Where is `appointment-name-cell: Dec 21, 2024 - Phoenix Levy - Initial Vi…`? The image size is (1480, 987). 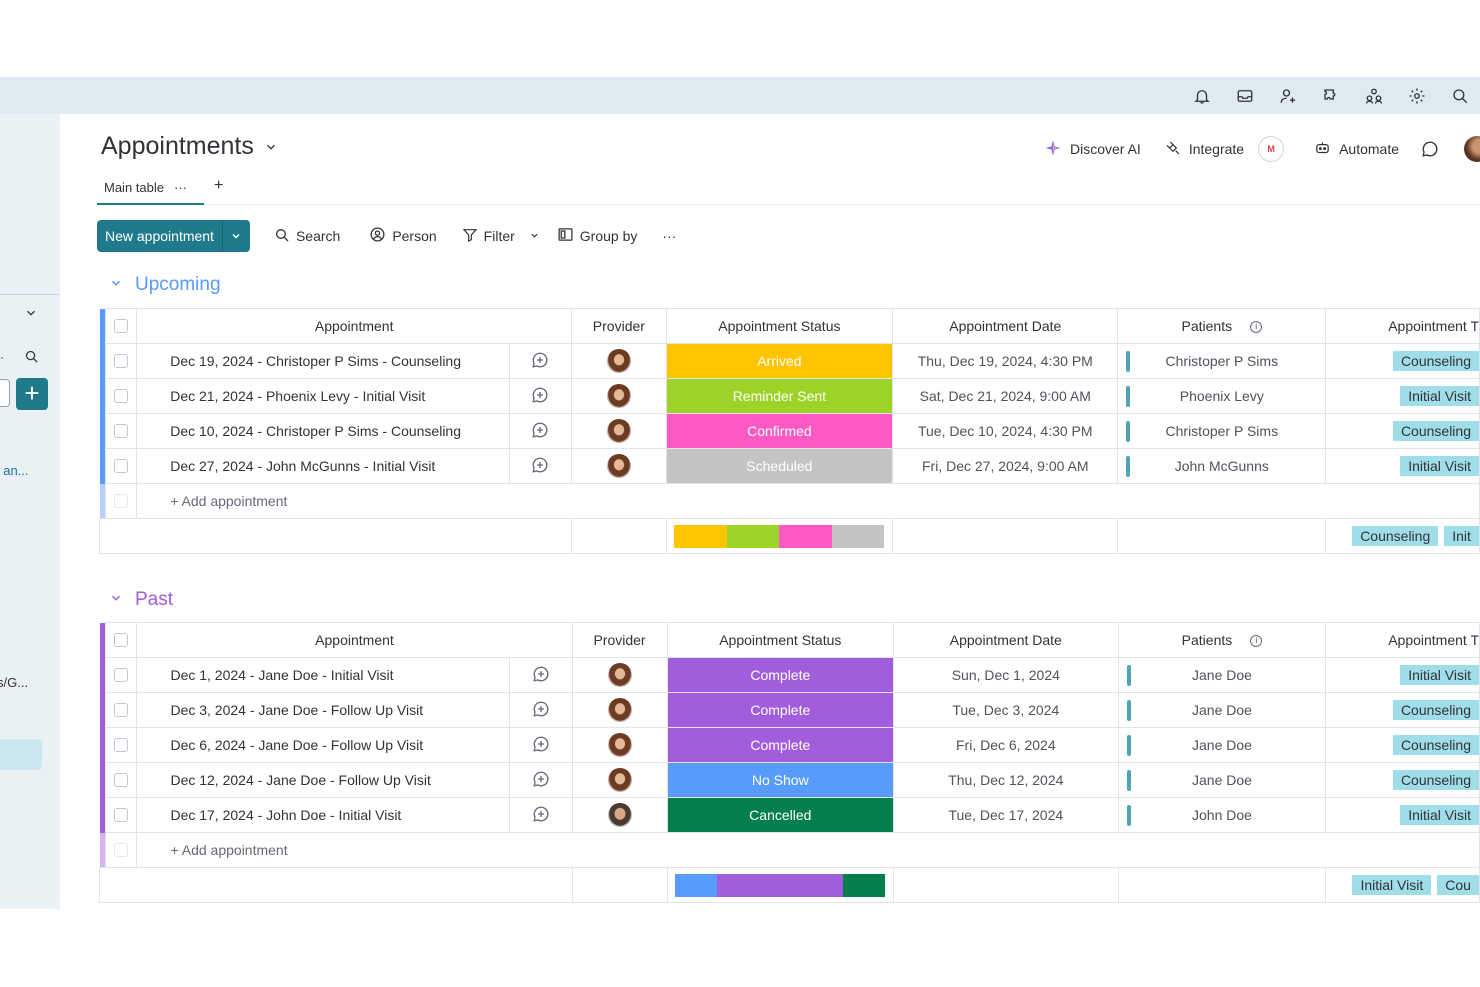
appointment-name-cell: Dec 21, 2024 - Phoenix Levy - Initial Vi… is located at coordinates (323, 396).